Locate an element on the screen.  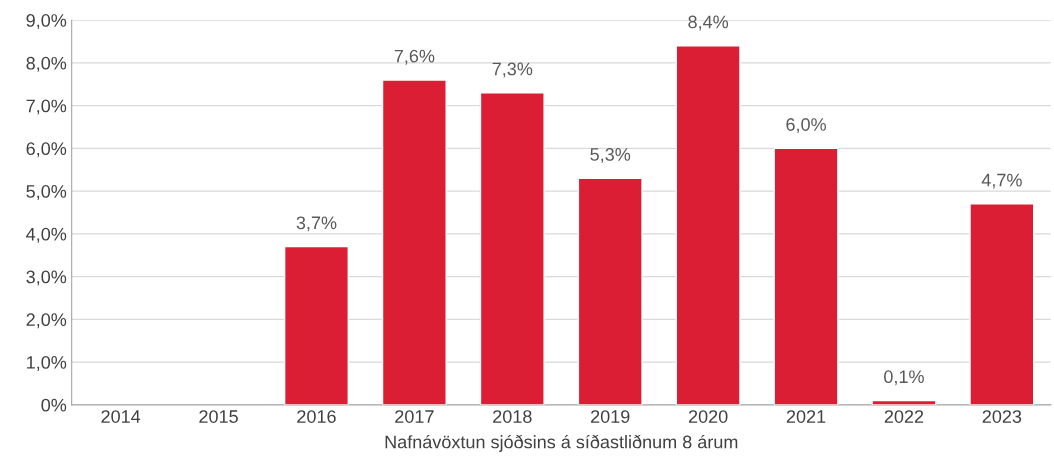
y-tick-label: 9,0% is located at coordinates (46, 21).